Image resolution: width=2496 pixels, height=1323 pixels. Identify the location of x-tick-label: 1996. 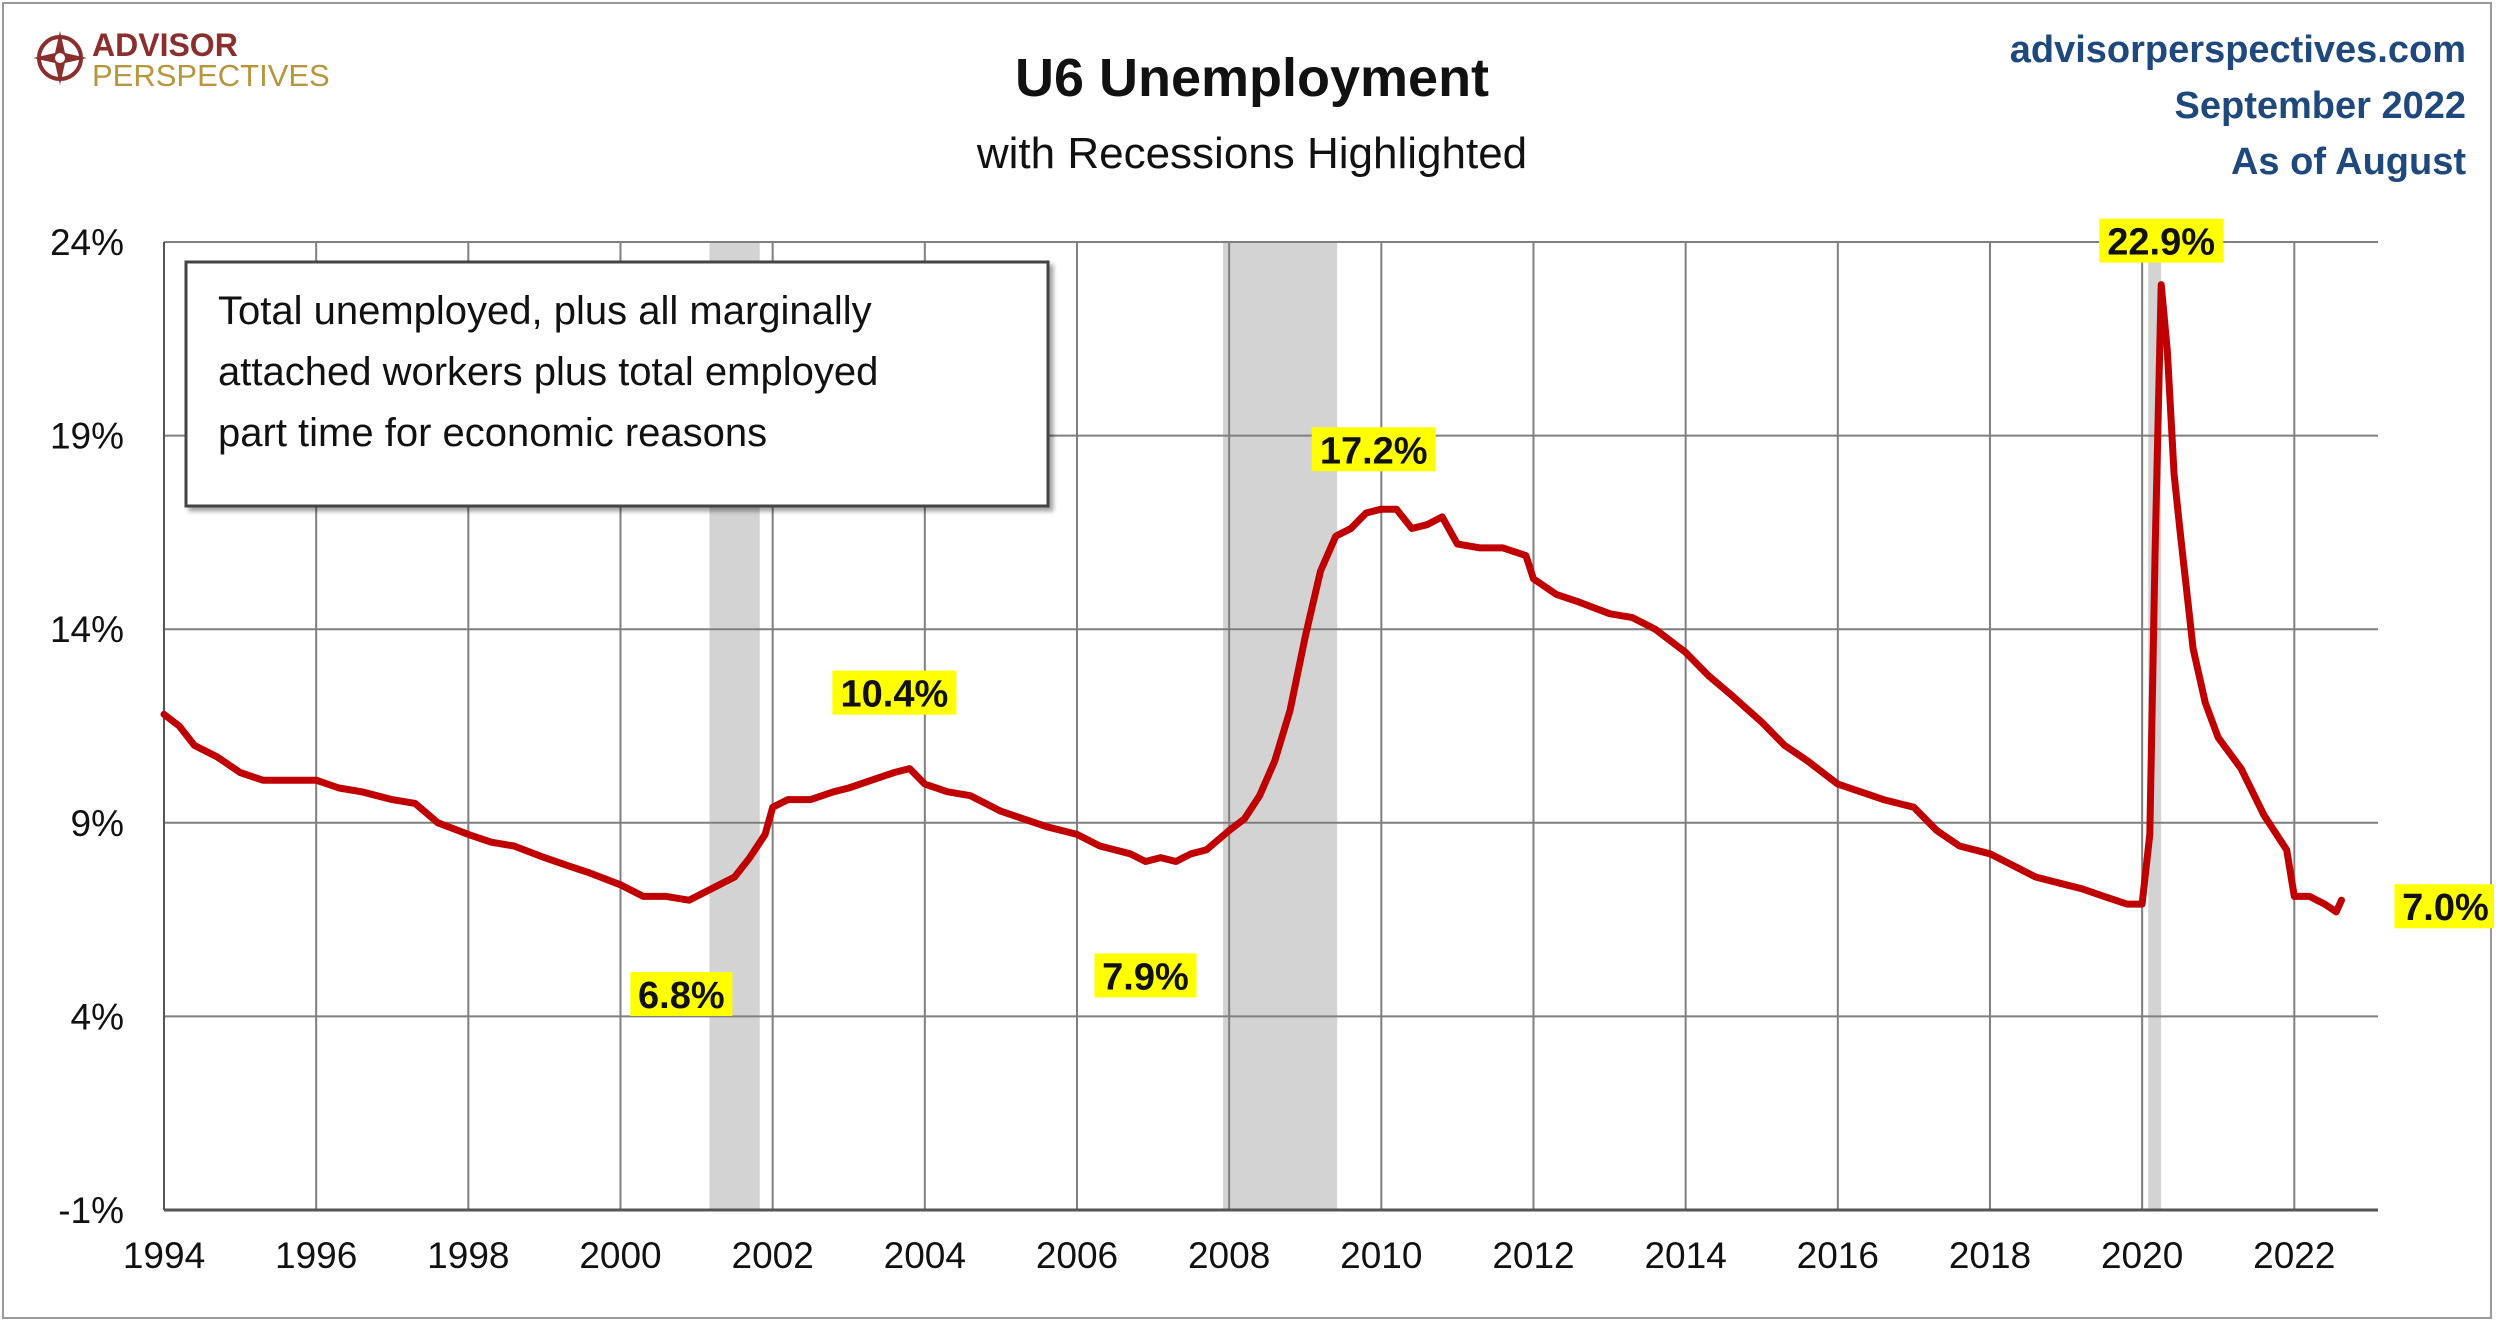
(316, 1255).